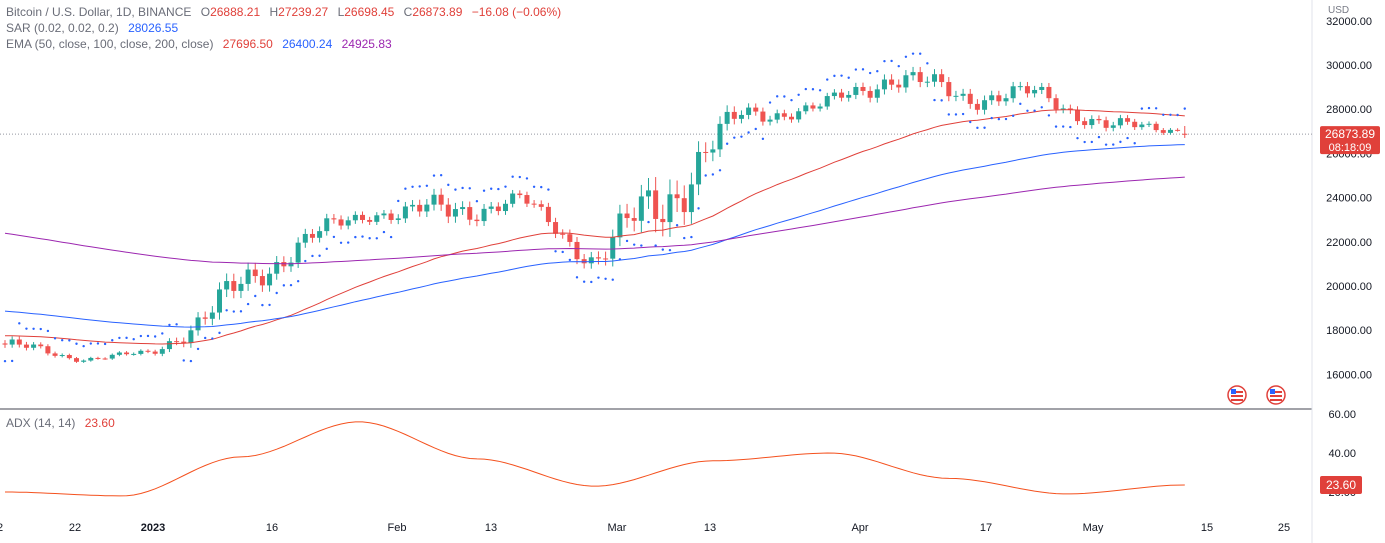 Image resolution: width=1385 pixels, height=543 pixels. I want to click on price-tick-label: 24000.00, so click(1349, 199).